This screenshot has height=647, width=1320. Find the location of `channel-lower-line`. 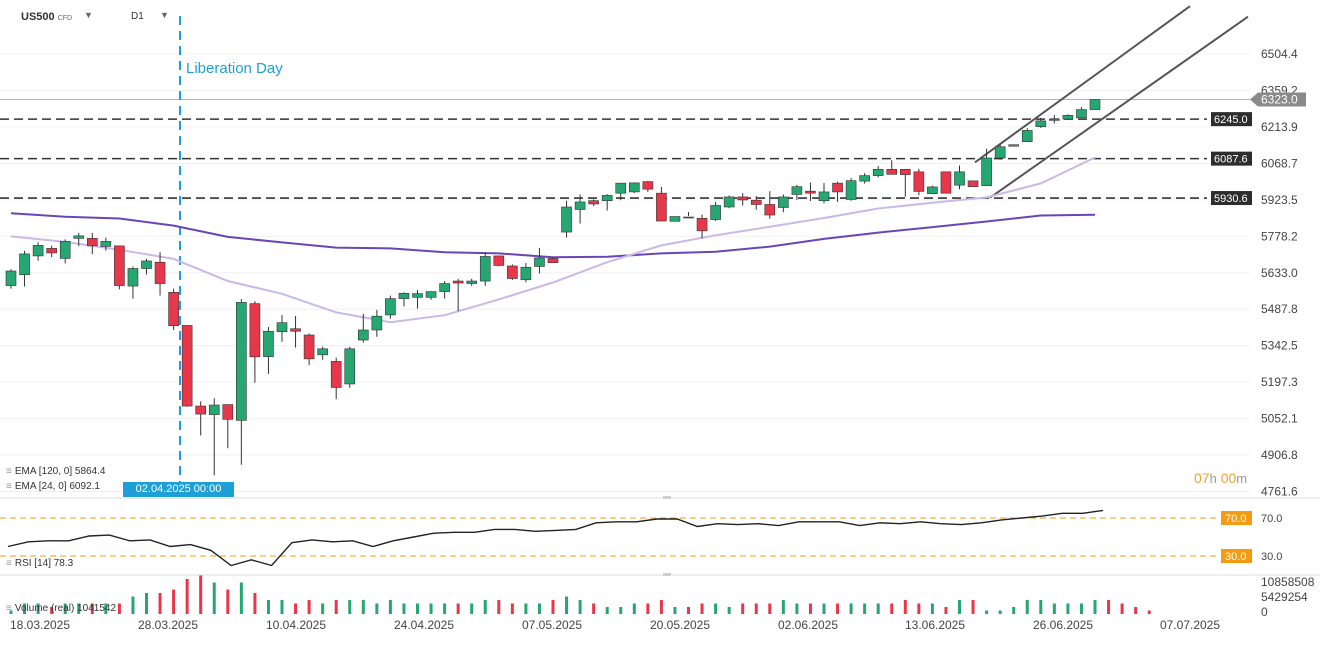

channel-lower-line is located at coordinates (1119, 107).